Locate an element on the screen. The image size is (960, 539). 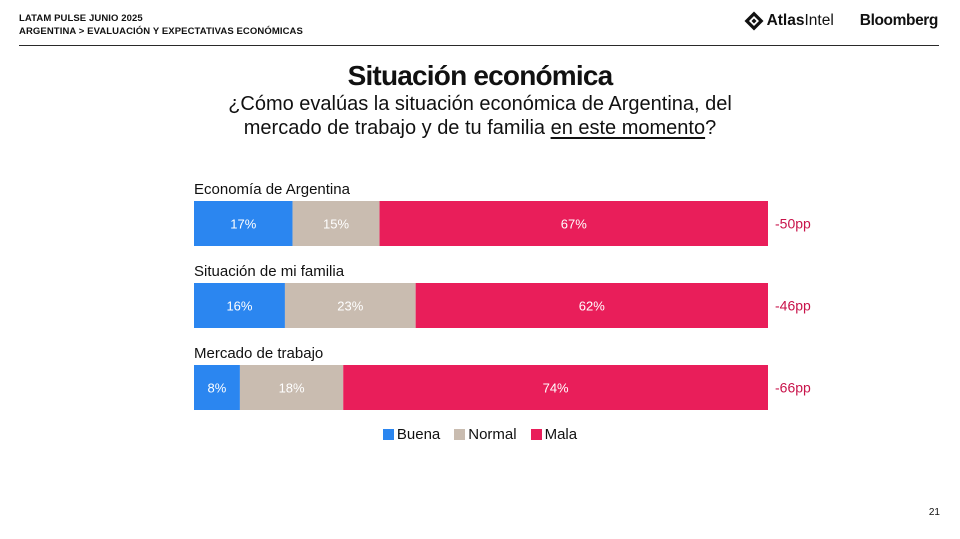
data-label-buena-economia-de-argentina: 17% is located at coordinates (243, 224).